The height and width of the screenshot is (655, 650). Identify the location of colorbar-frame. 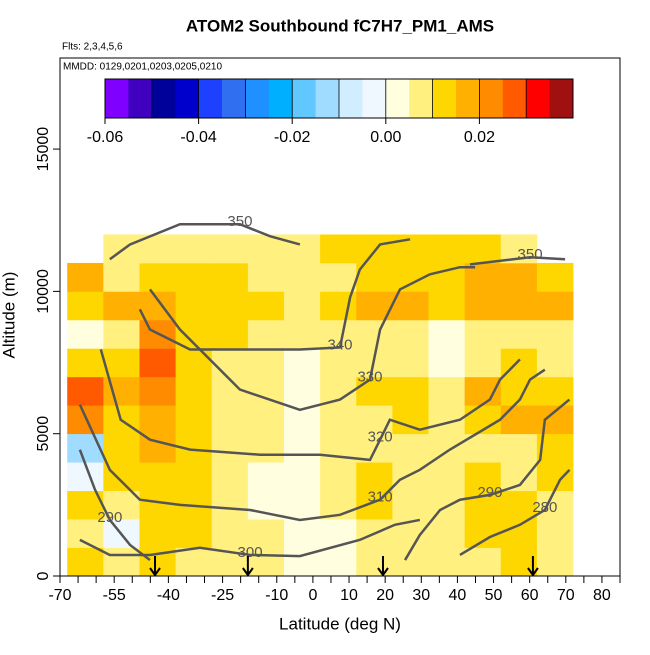
(339, 98).